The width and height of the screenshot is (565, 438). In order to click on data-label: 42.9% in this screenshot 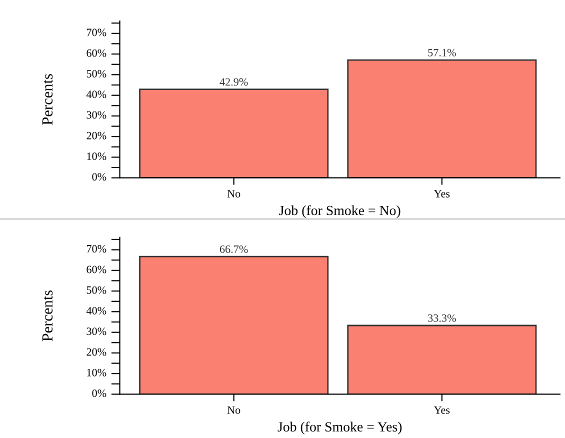, I will do `click(234, 82)`.